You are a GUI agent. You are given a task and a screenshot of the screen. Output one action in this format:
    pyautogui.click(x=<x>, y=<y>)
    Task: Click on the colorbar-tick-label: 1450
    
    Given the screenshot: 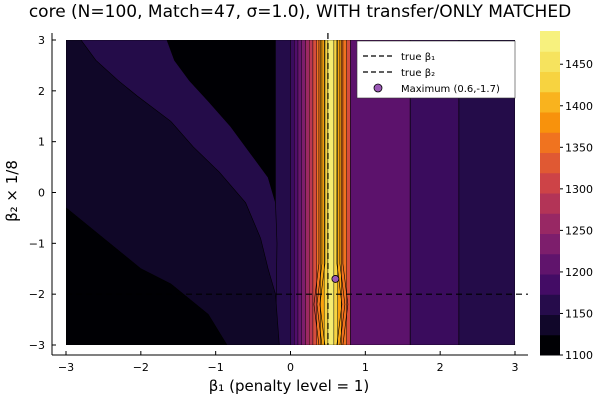 What is the action you would take?
    pyautogui.click(x=579, y=64)
    